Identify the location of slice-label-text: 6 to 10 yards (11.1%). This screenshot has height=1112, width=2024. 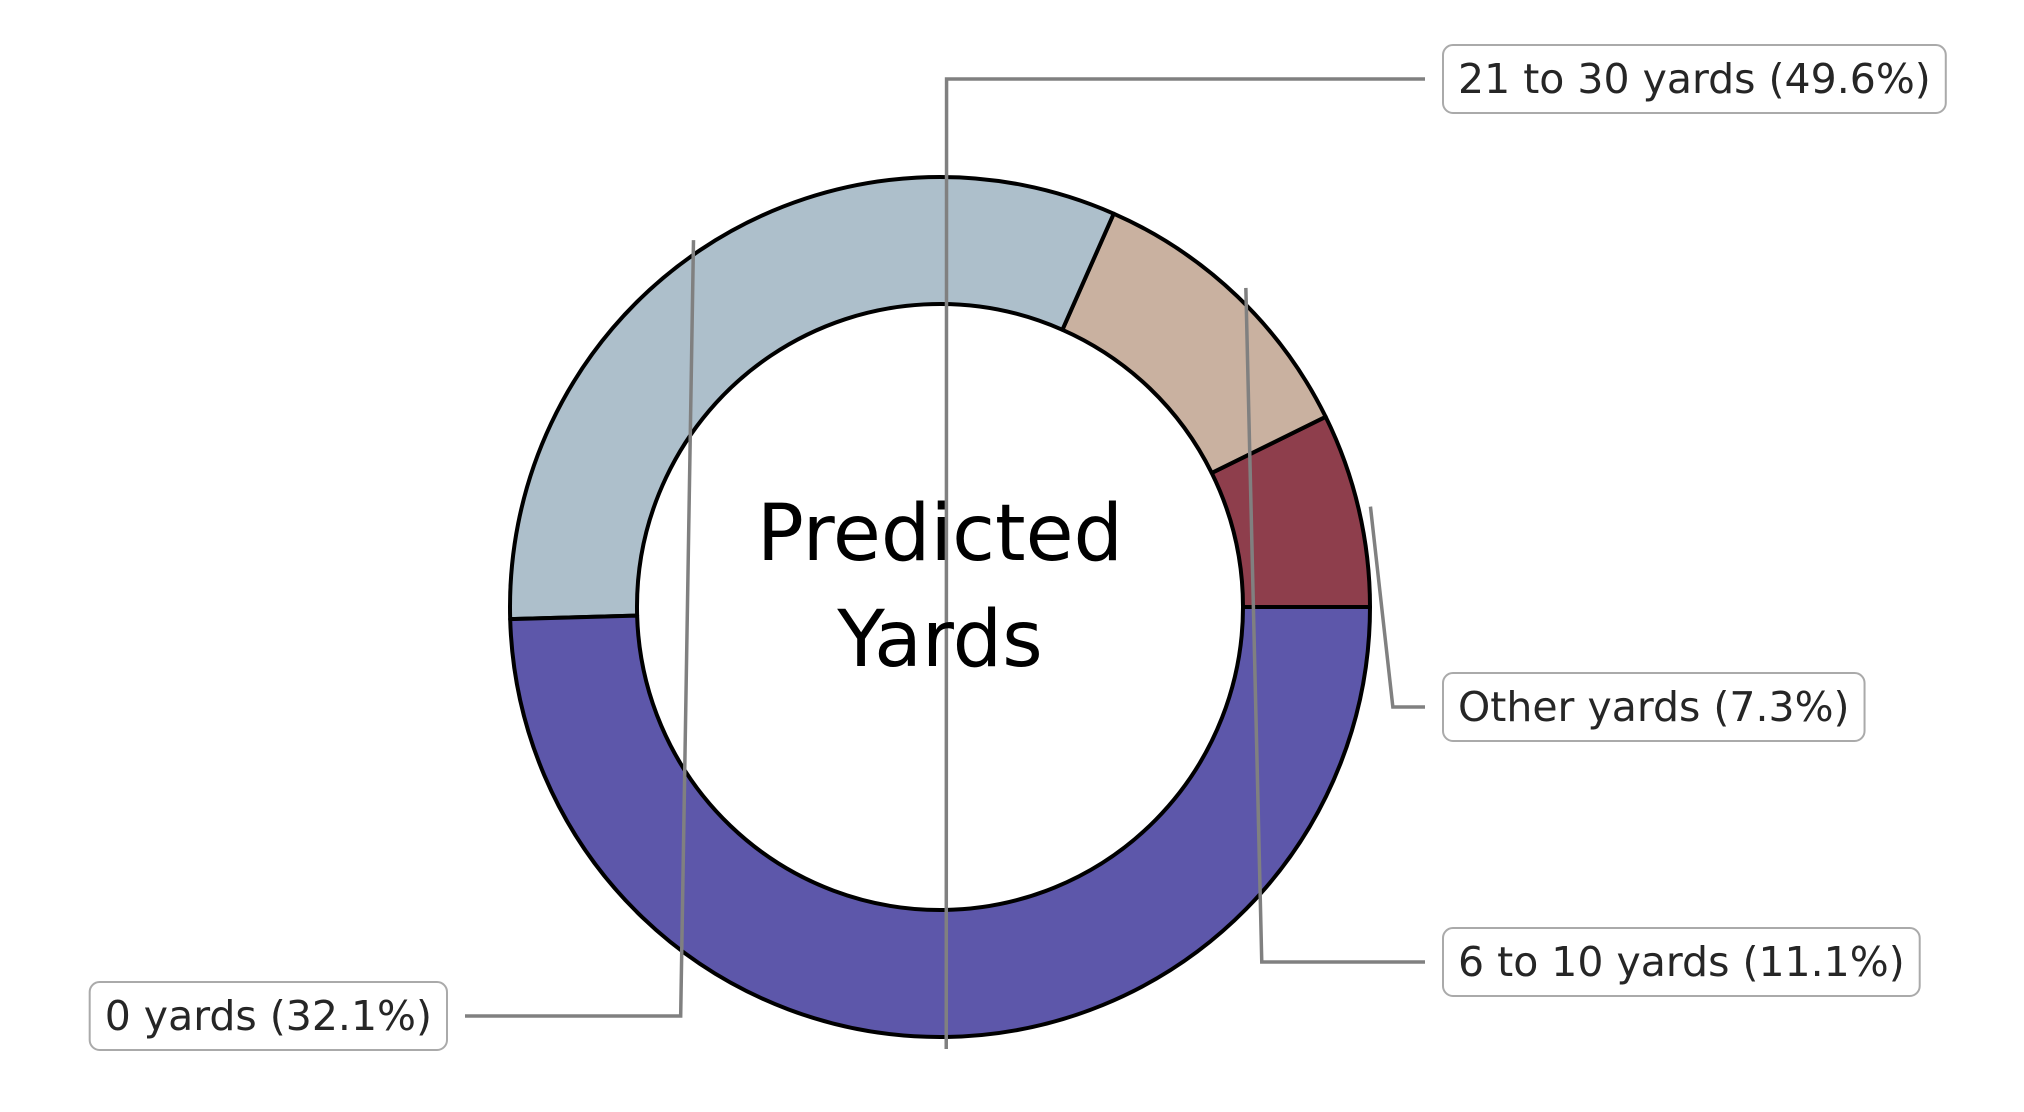
(1681, 962).